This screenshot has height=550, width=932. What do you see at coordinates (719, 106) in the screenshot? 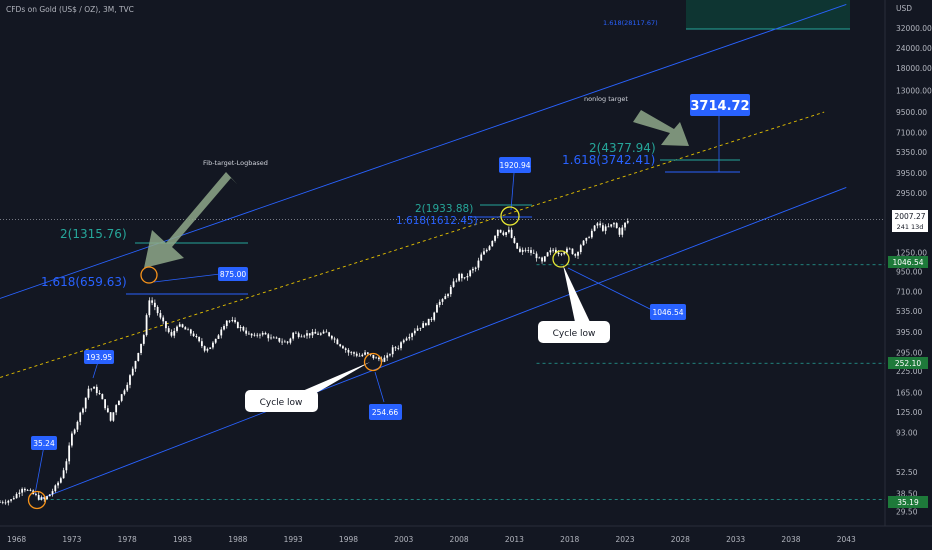
I see `svg-text: 3714.72` at bounding box center [719, 106].